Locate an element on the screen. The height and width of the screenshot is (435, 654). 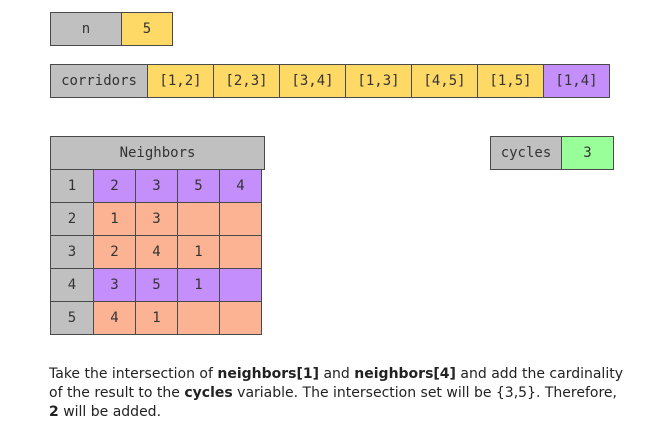
neighbors-node-label: 4 is located at coordinates (72, 285).